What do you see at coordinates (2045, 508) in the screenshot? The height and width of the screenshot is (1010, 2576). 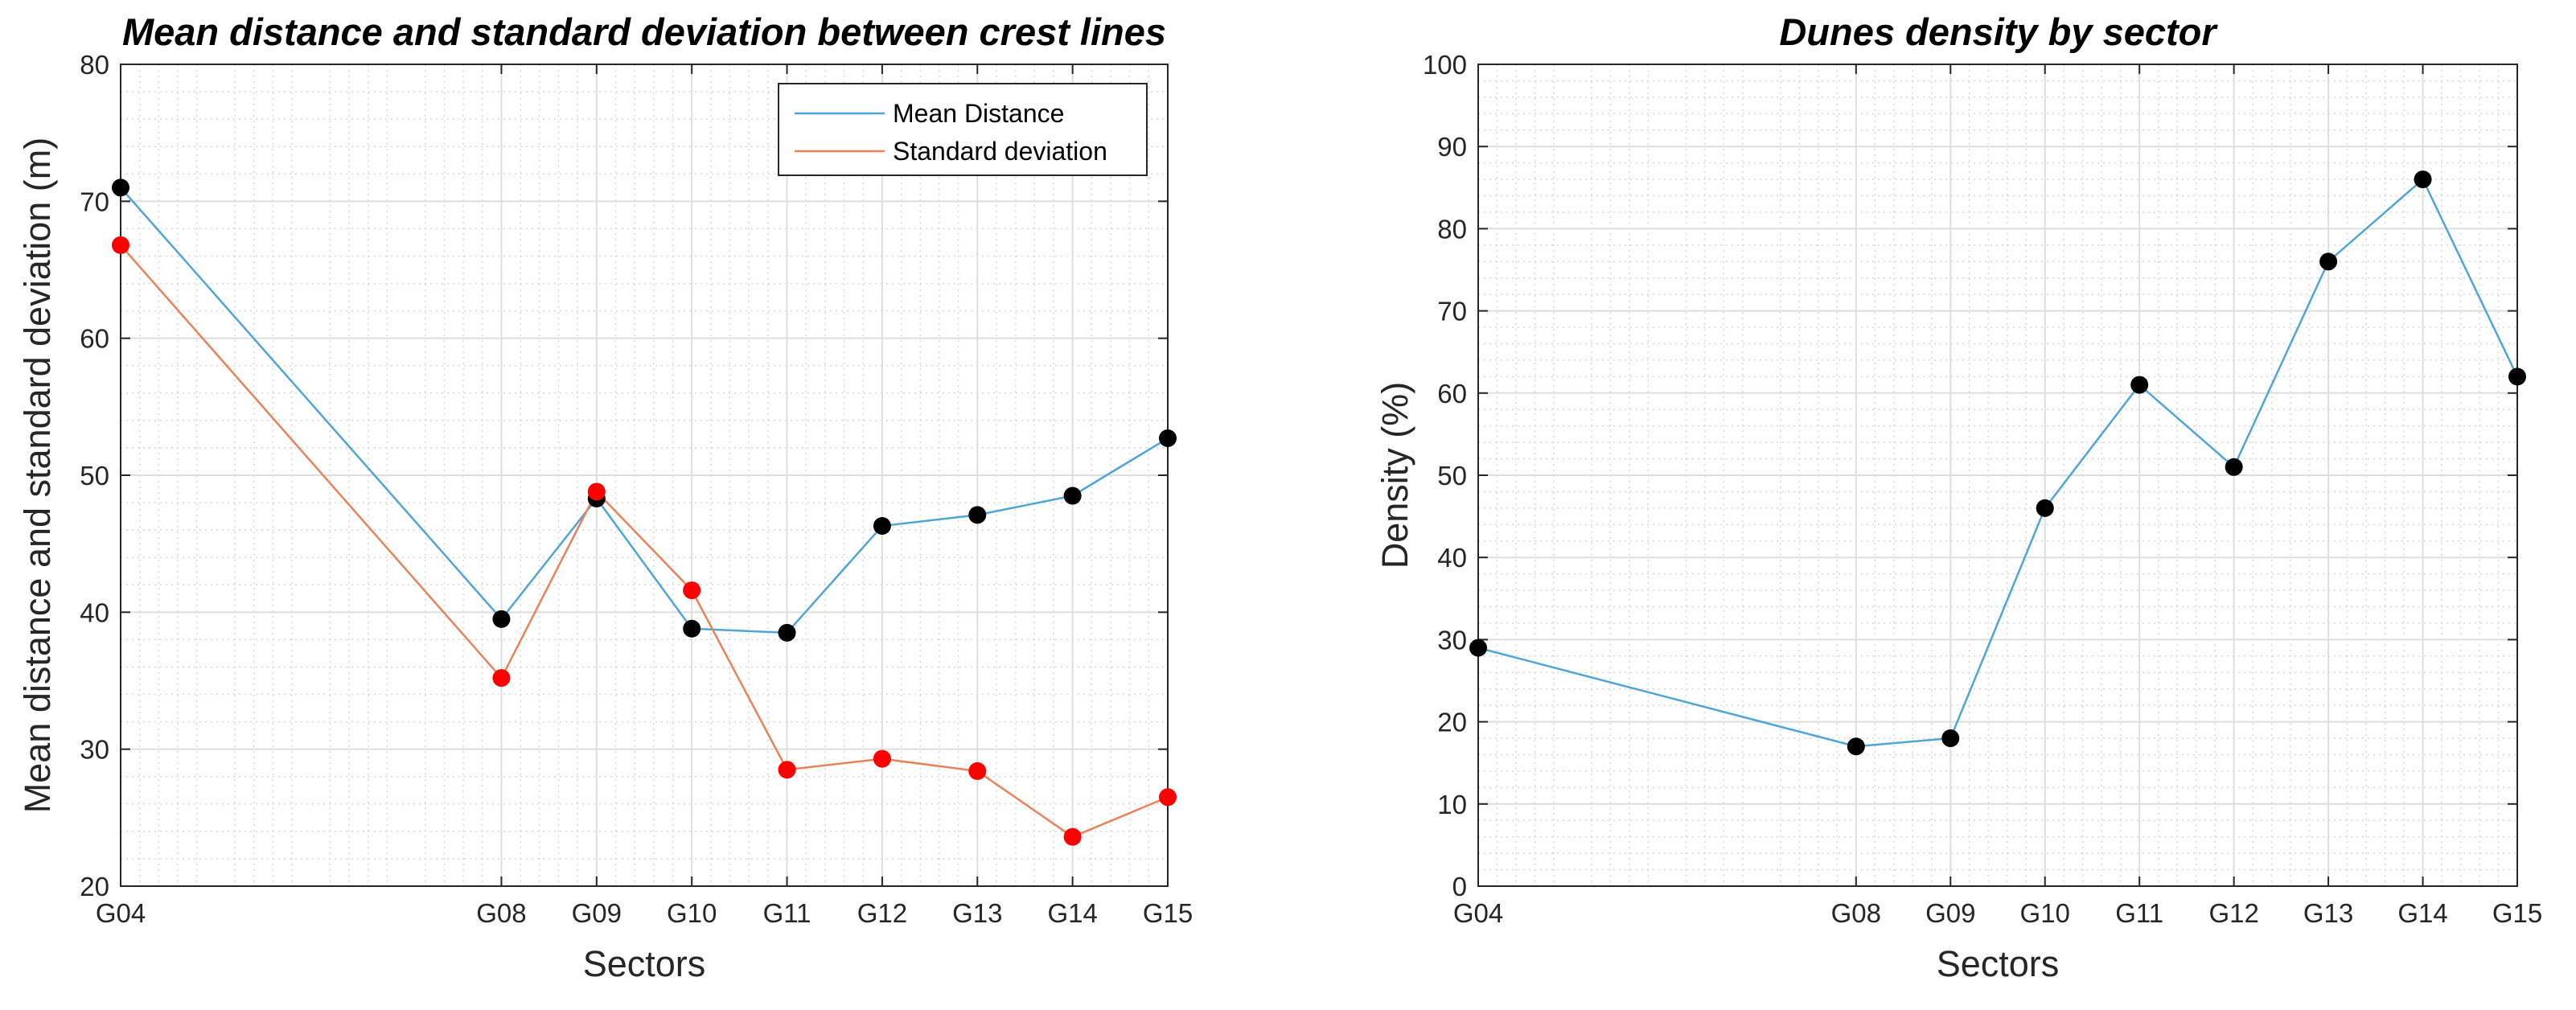 I see `data-point-density-g10` at bounding box center [2045, 508].